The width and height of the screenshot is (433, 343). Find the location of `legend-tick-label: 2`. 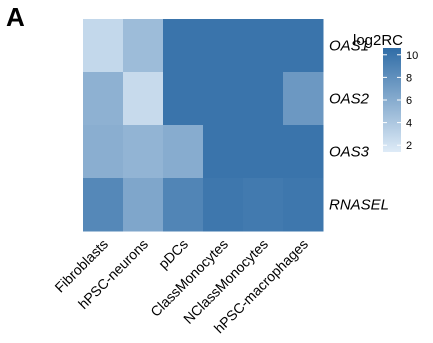

legend-tick-label: 2 is located at coordinates (409, 146).